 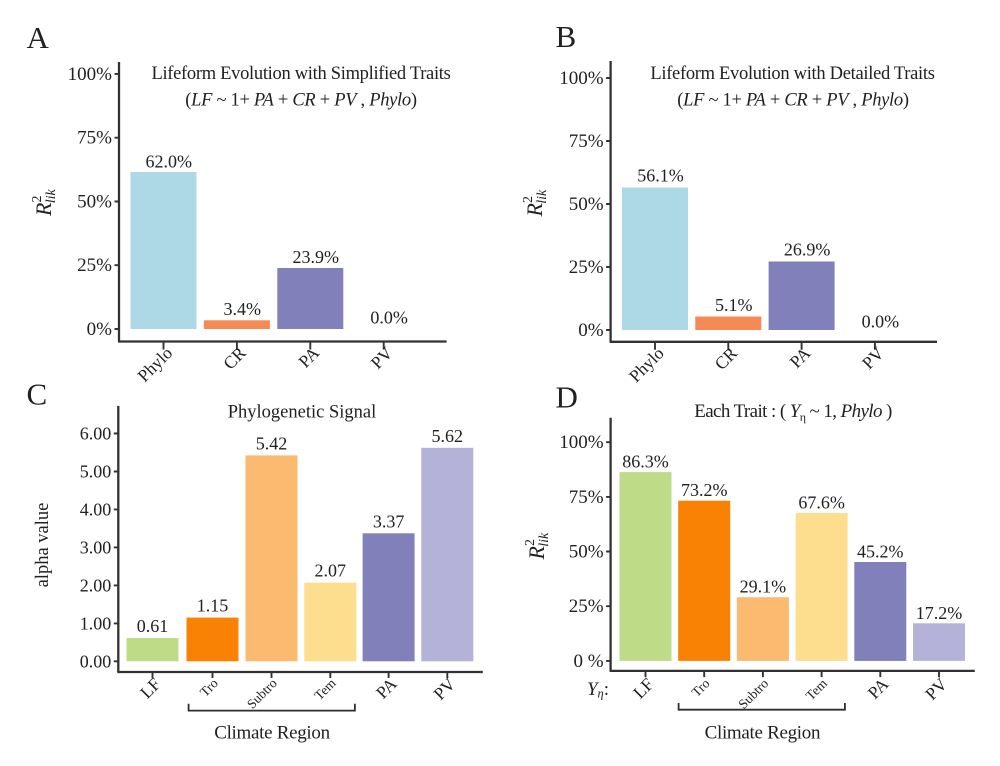 I want to click on svg-text: A, so click(x=38, y=37).